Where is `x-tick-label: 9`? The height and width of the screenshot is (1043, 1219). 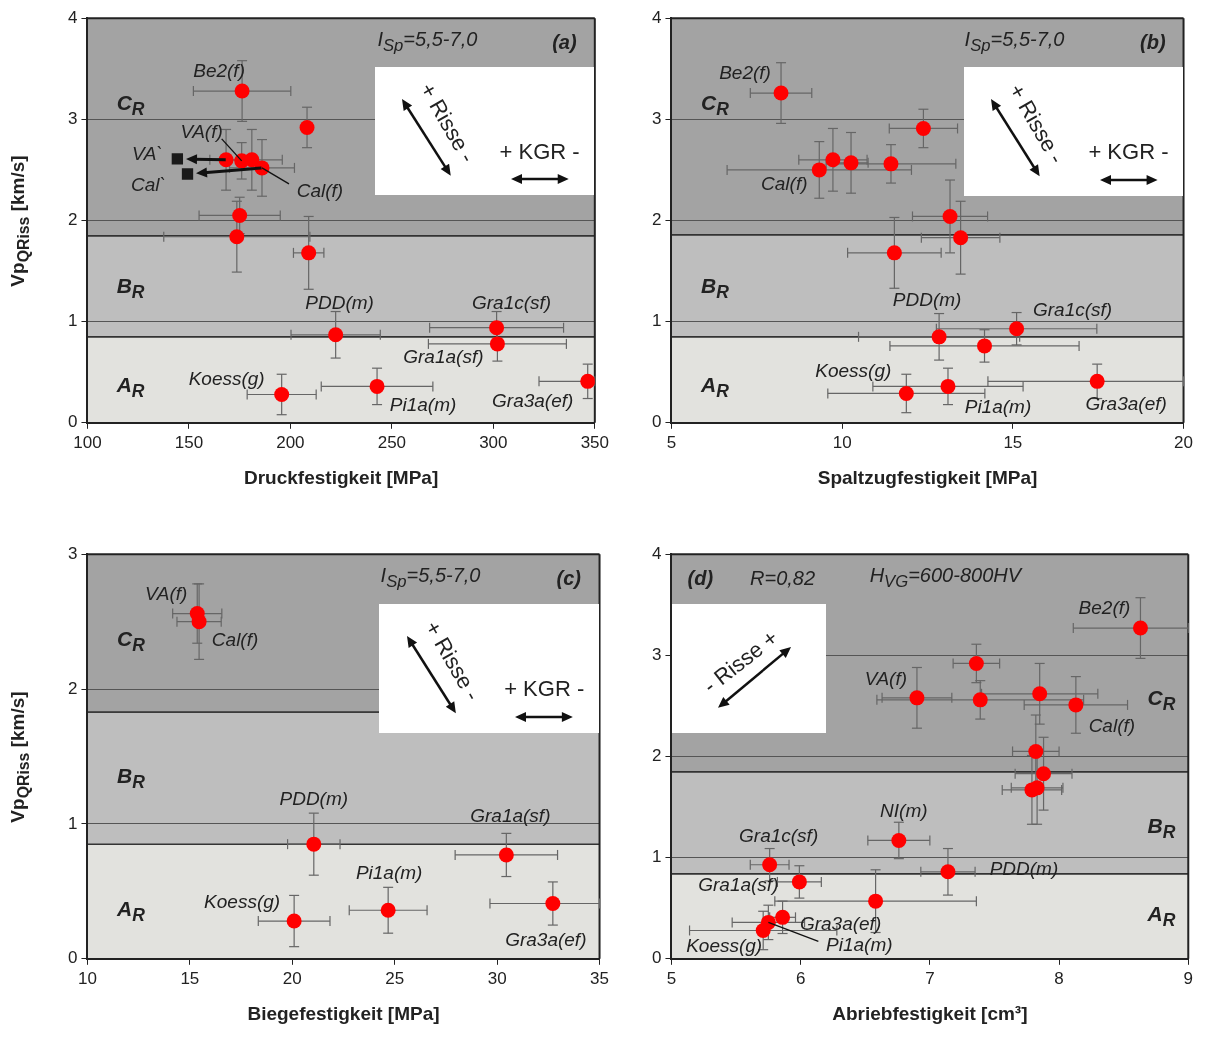 x-tick-label: 9 is located at coordinates (1188, 978).